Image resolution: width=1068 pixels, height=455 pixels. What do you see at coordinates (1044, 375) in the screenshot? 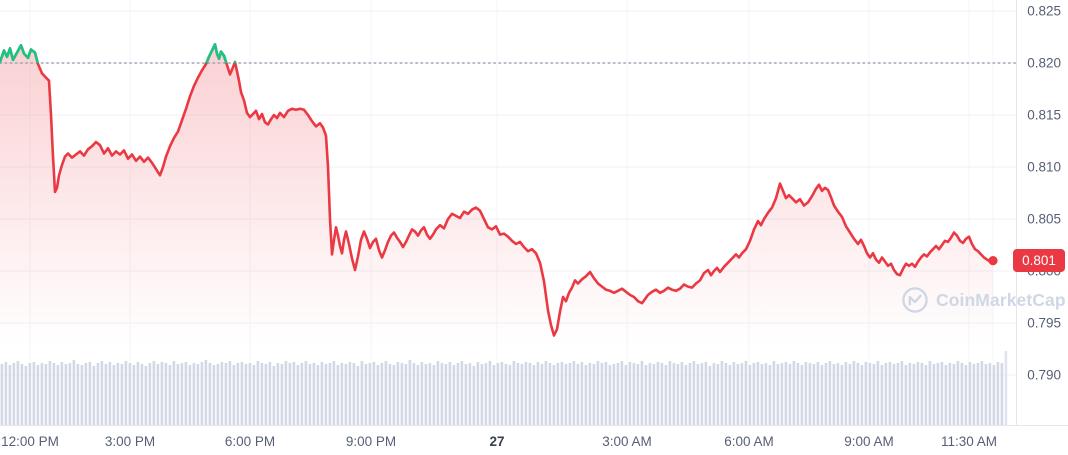
I see `y-axis-label: 0.790` at bounding box center [1044, 375].